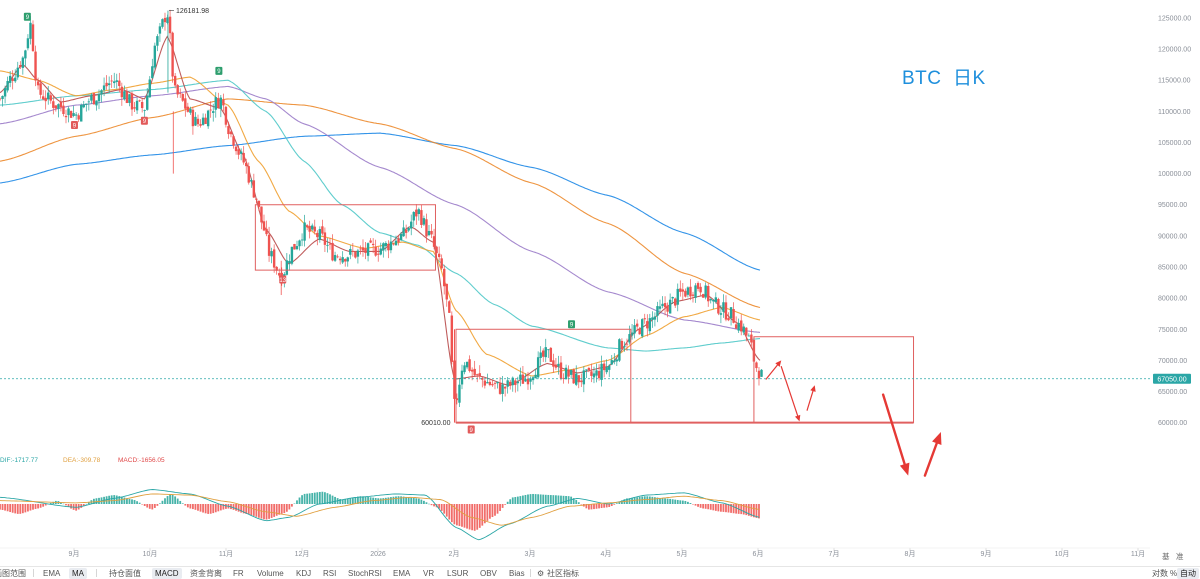 Image resolution: width=1200 pixels, height=579 pixels. I want to click on corner-base-button: 基, so click(1166, 556).